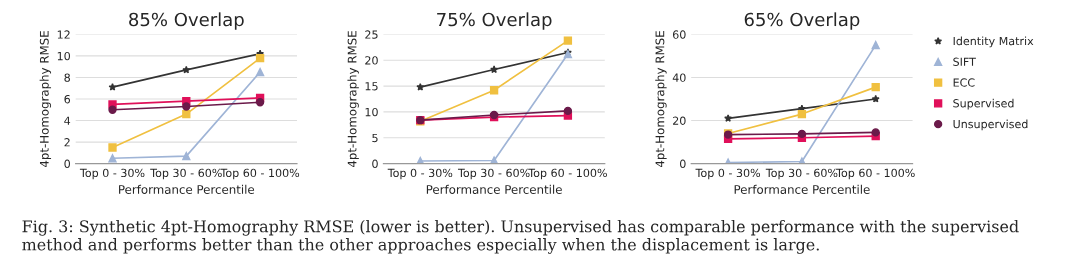 The height and width of the screenshot is (275, 1080). I want to click on y-tick-label: 40, so click(679, 77).